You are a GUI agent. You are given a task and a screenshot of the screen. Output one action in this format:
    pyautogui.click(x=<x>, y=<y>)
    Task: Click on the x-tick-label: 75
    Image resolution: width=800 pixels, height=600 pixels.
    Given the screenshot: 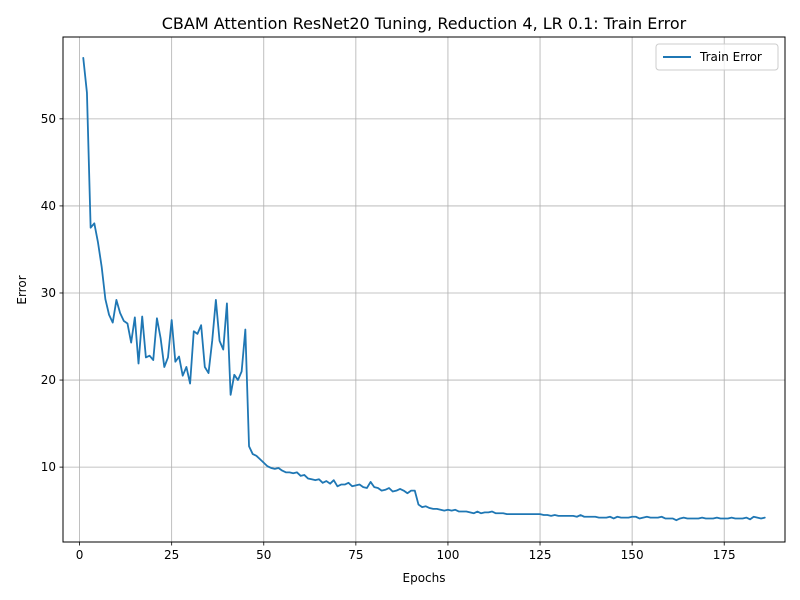 What is the action you would take?
    pyautogui.click(x=355, y=555)
    